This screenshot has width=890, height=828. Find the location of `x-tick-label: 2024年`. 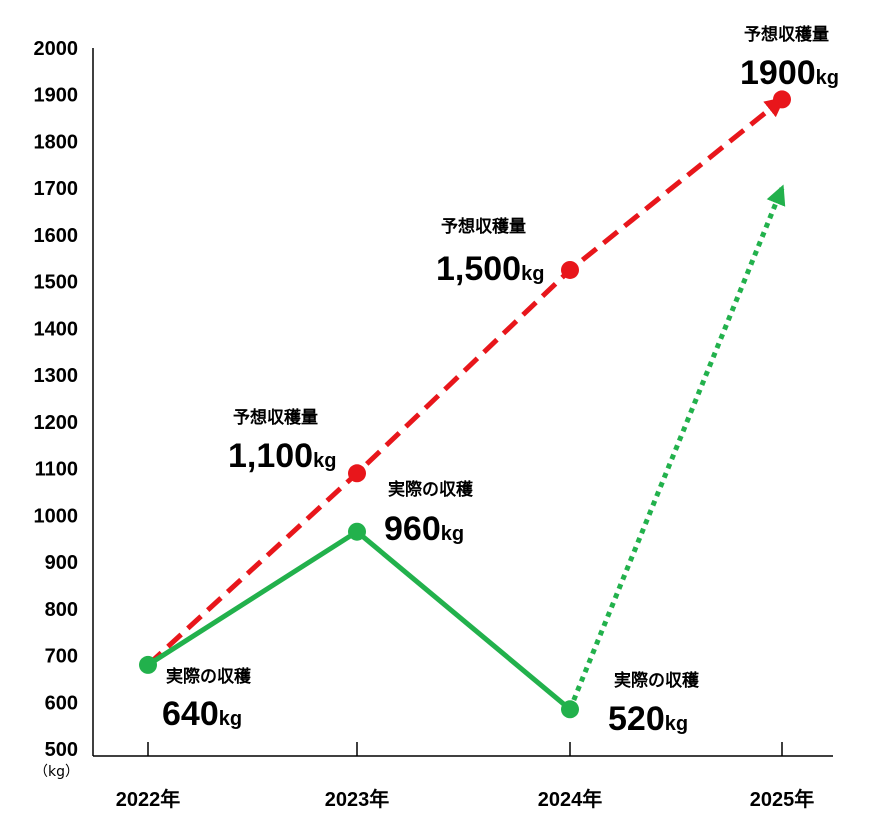

x-tick-label: 2024年 is located at coordinates (570, 799).